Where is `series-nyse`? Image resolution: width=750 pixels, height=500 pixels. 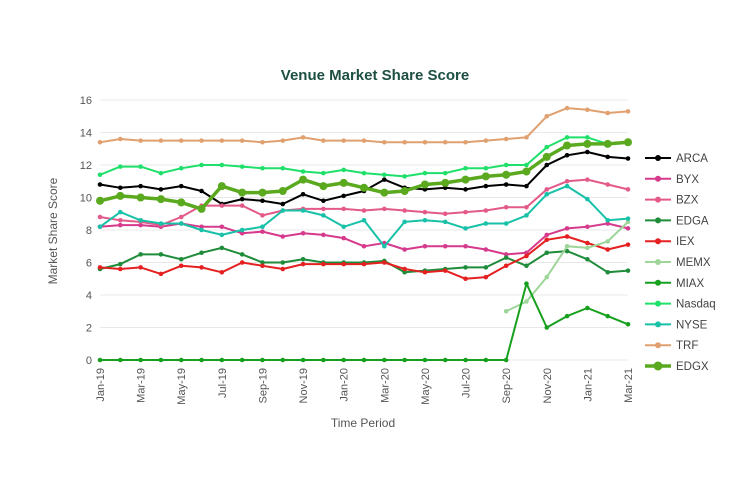 series-nyse is located at coordinates (364, 216).